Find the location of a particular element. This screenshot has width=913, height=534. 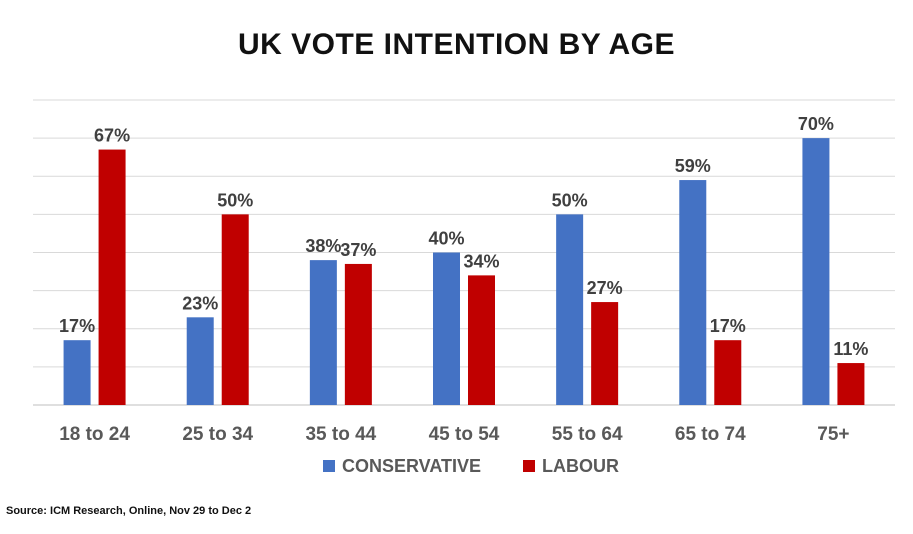

x-tick-label: 25 to 34 is located at coordinates (217, 434).